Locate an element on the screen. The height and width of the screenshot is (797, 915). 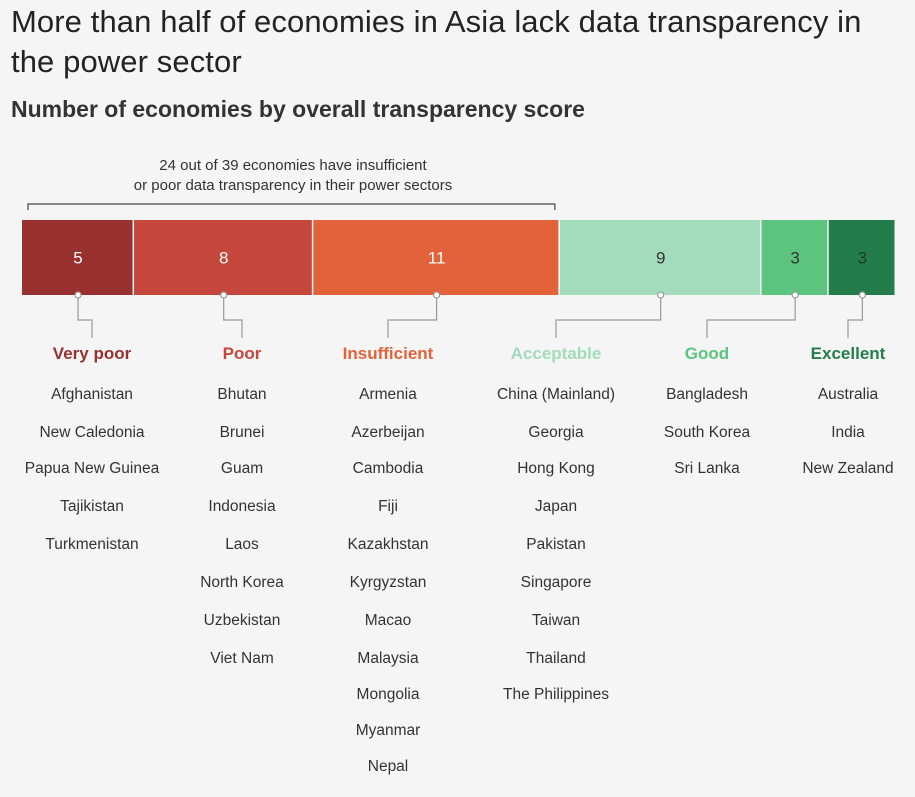
bar-segment-acceptable is located at coordinates (660, 257).